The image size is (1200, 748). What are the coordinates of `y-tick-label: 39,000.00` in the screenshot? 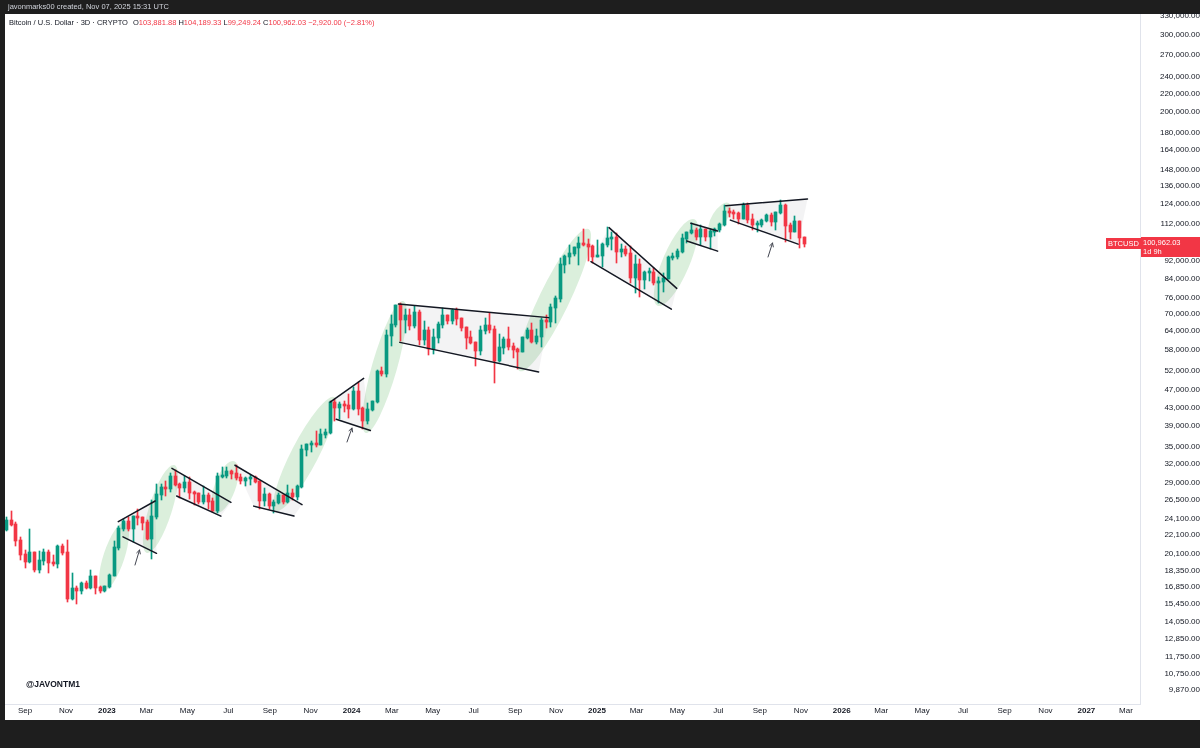 It's located at (1182, 426).